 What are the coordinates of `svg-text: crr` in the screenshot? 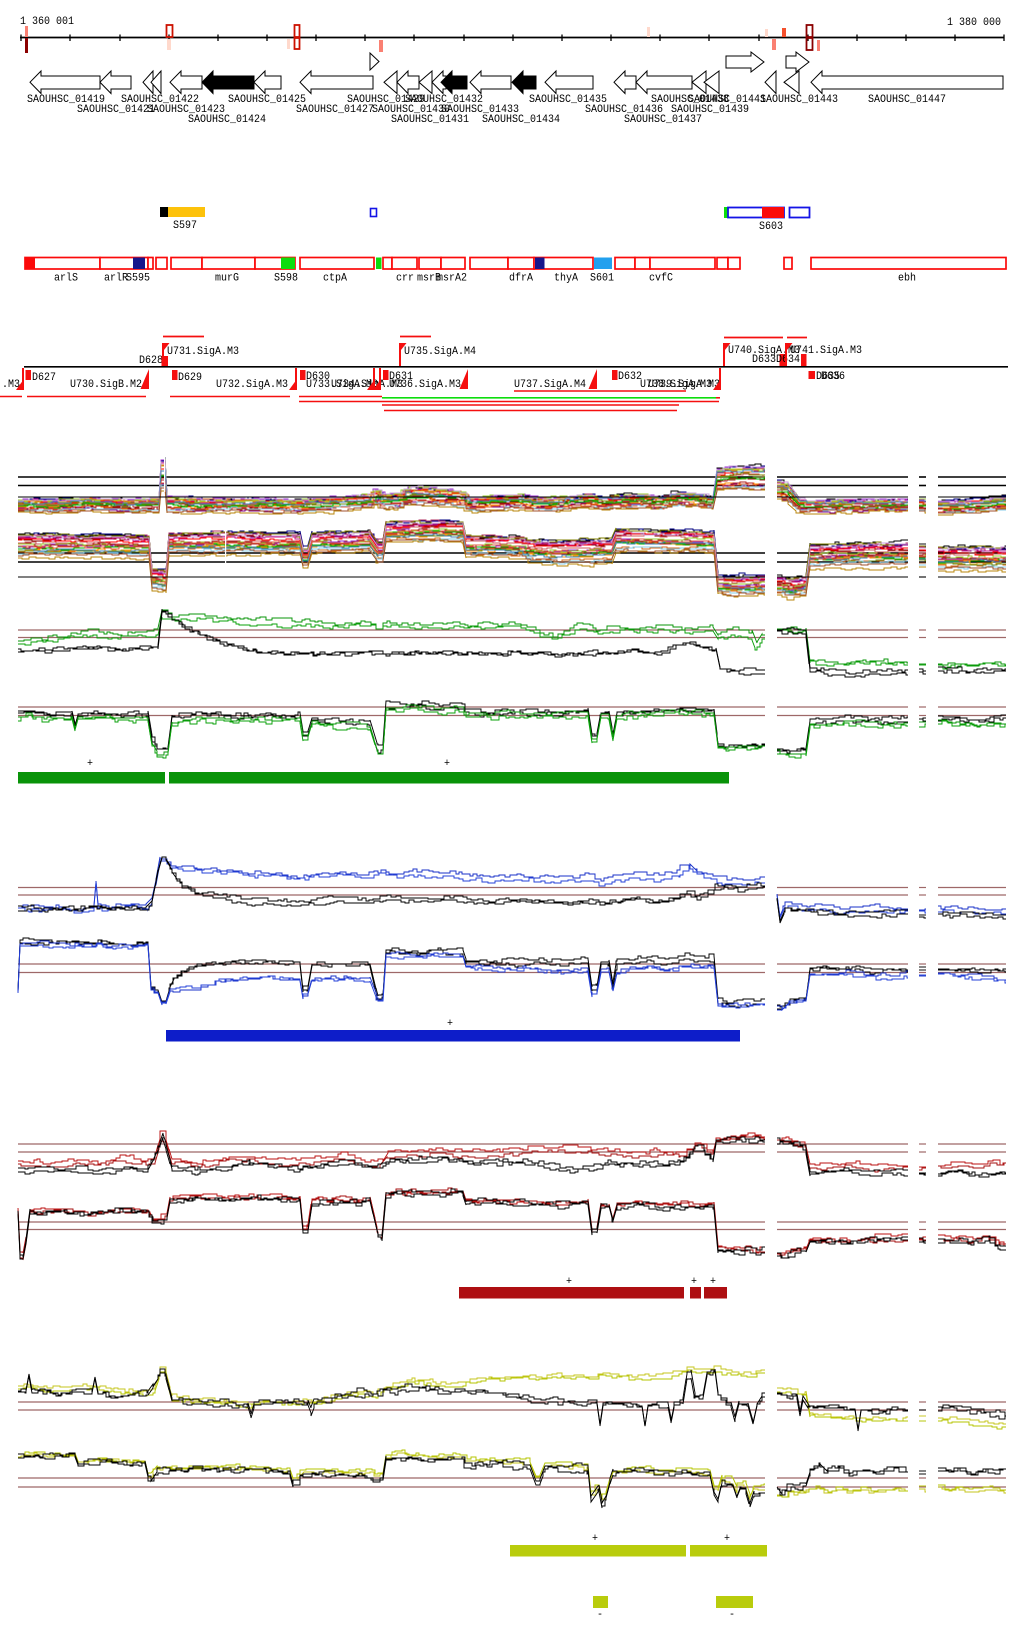 It's located at (405, 279).